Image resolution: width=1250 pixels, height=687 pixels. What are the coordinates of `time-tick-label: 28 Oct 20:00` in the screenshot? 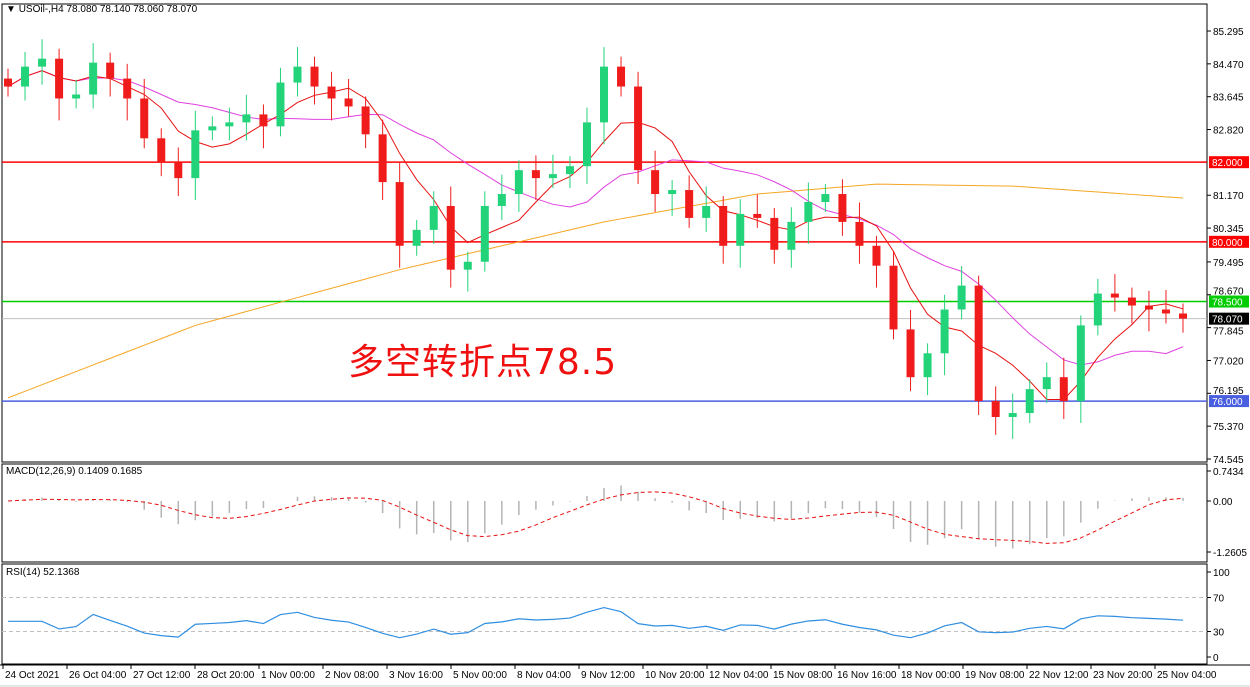 It's located at (226, 675).